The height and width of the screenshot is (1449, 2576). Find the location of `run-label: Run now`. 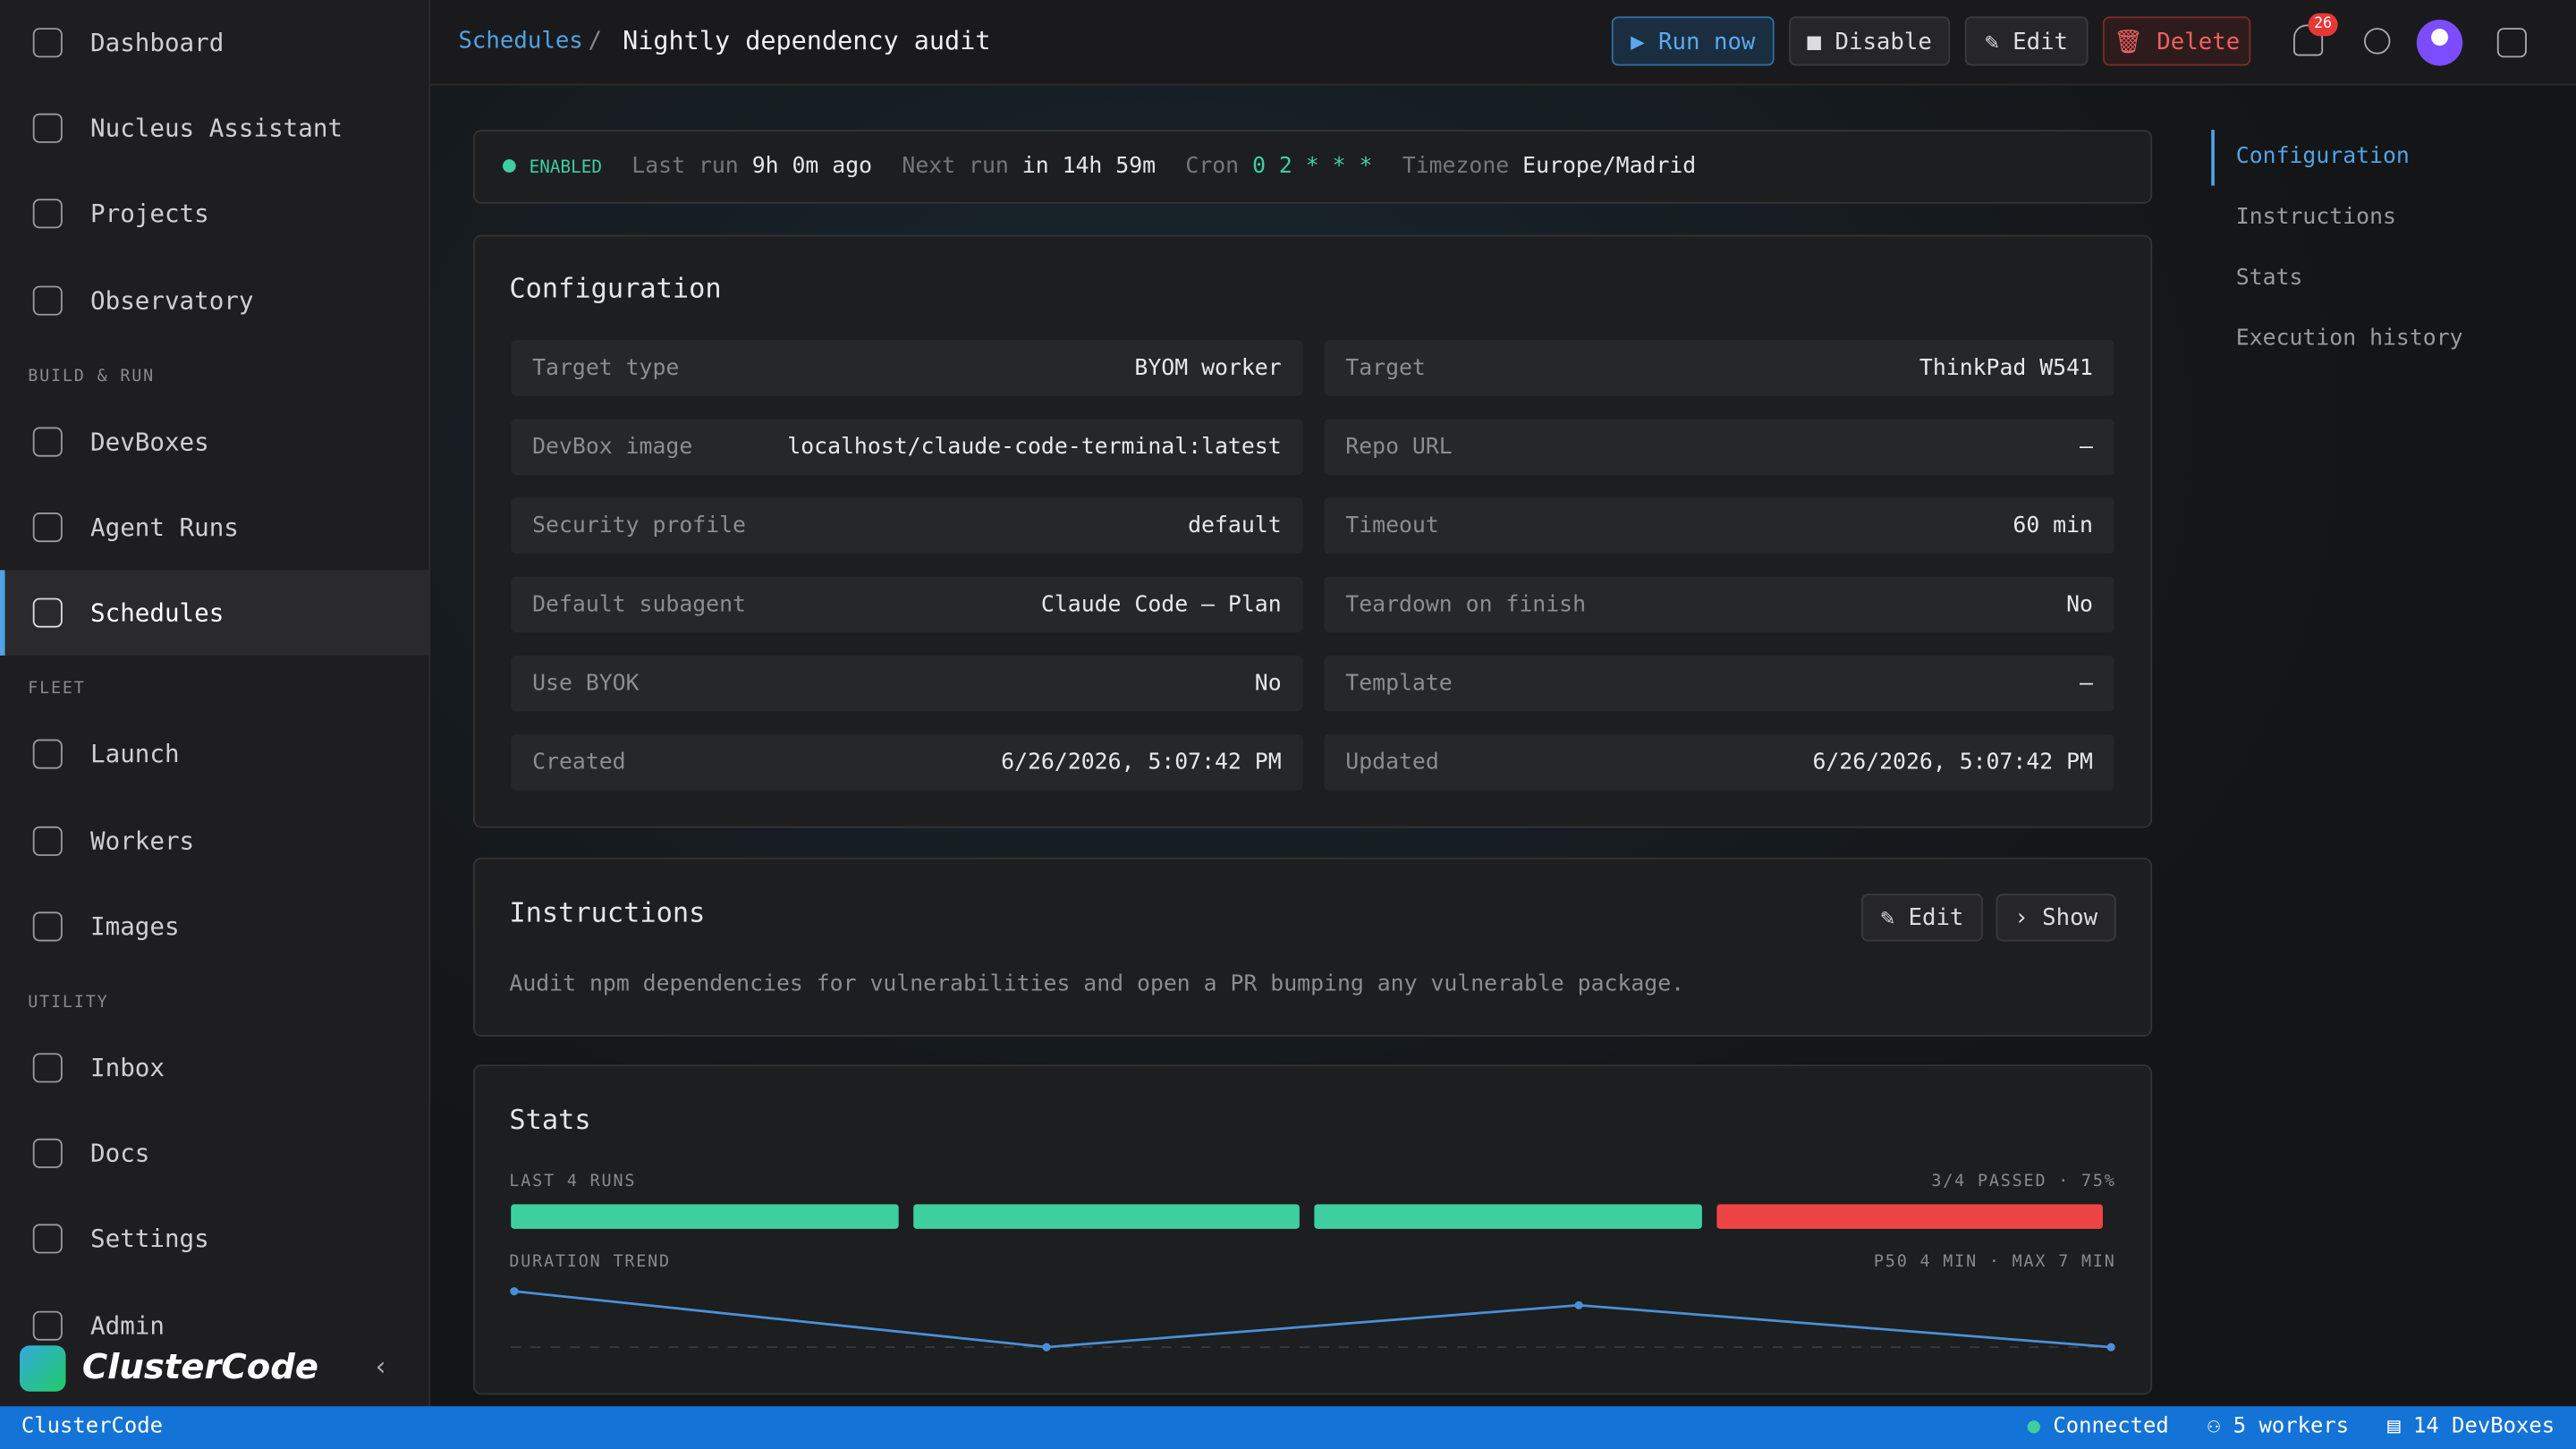

run-label: Run now is located at coordinates (1707, 43).